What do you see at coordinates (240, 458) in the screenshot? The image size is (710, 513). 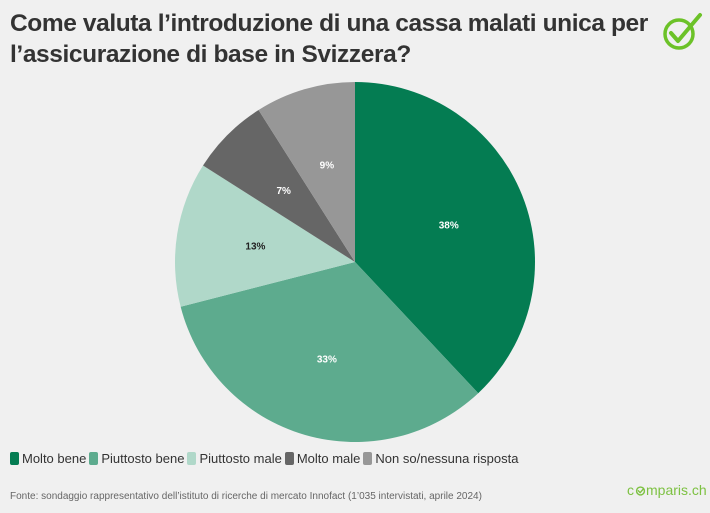 I see `legend-label: Piuttosto male` at bounding box center [240, 458].